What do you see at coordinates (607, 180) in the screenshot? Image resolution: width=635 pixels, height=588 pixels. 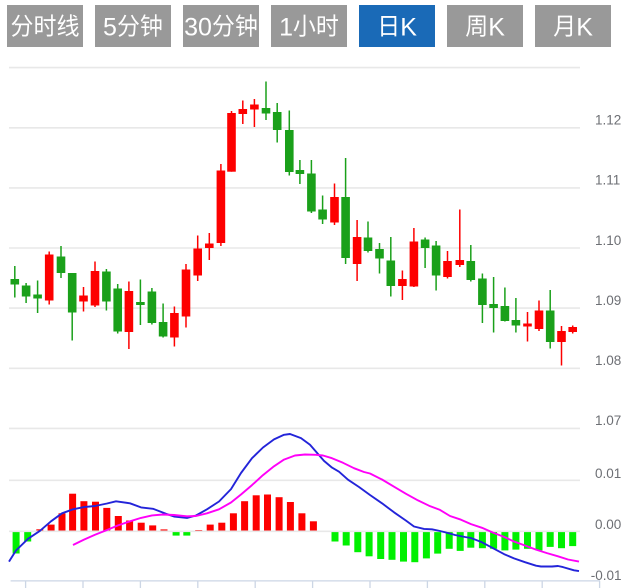 I see `svg-text: 1.11` at bounding box center [607, 180].